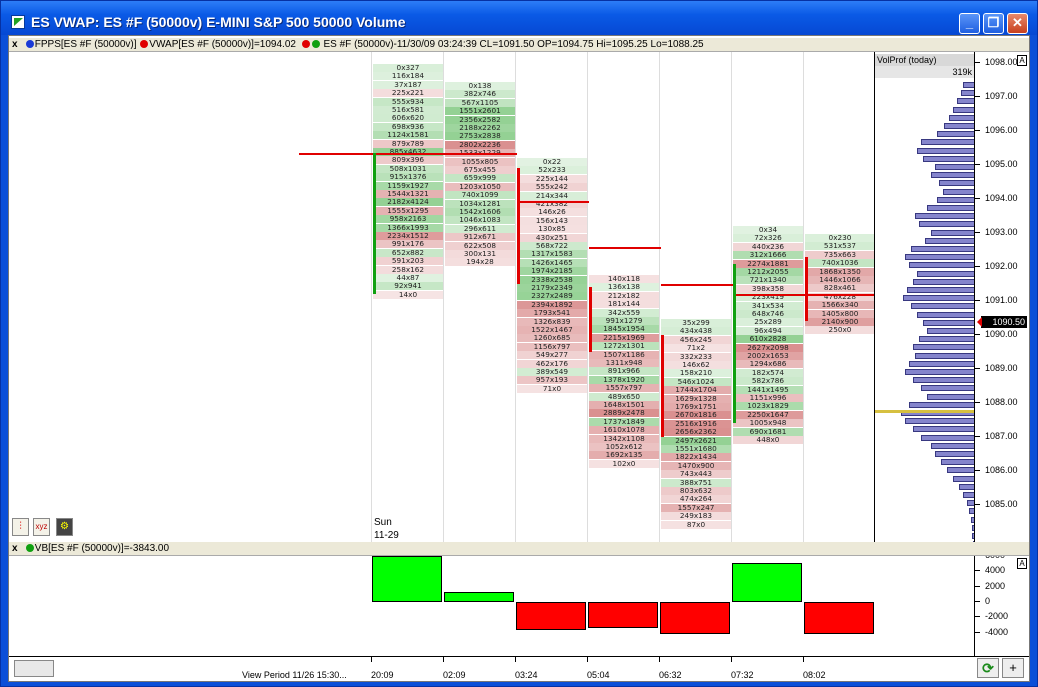  I want to click on footprint-cell: 1557x247, so click(696, 507).